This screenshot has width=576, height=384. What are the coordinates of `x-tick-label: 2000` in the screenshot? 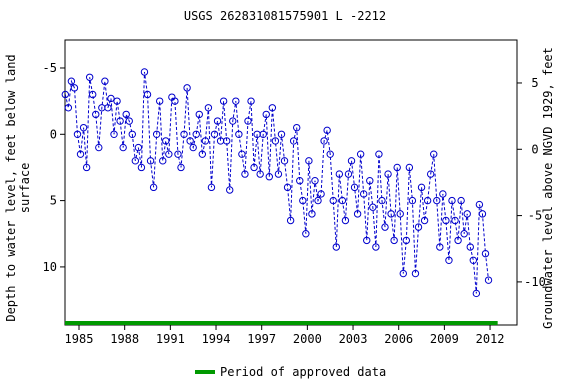 It's located at (307, 339).